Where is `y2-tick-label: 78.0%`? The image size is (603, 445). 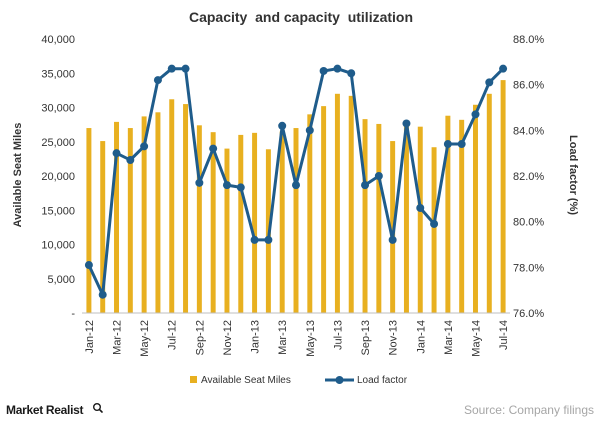 y2-tick-label: 78.0% is located at coordinates (528, 268).